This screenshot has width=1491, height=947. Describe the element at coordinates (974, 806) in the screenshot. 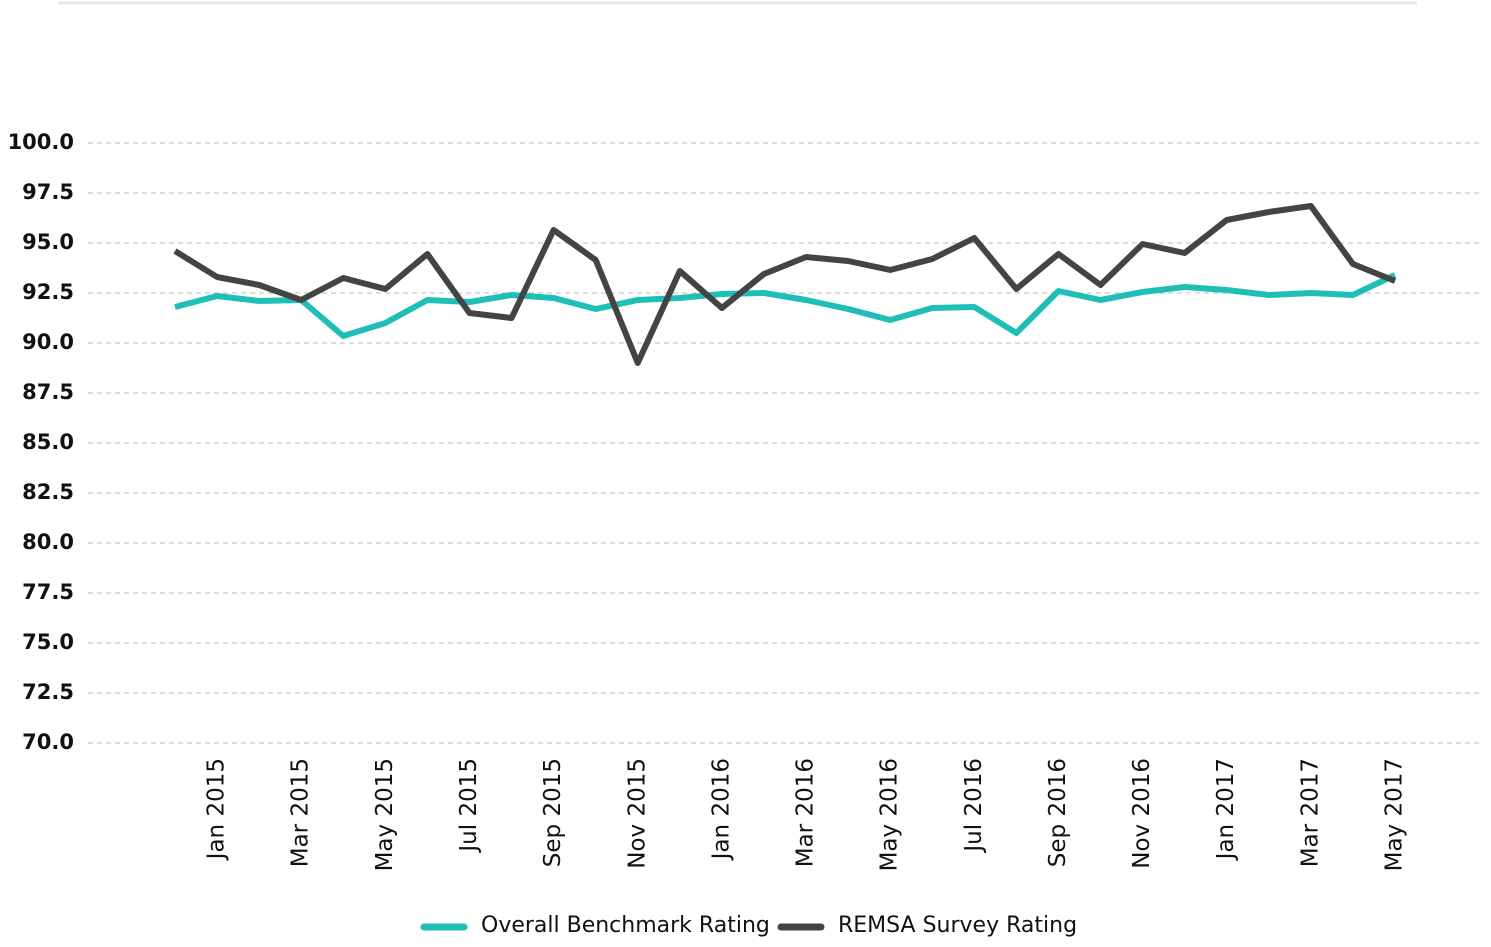

I see `x-tick-label: Jul 2016` at that location.